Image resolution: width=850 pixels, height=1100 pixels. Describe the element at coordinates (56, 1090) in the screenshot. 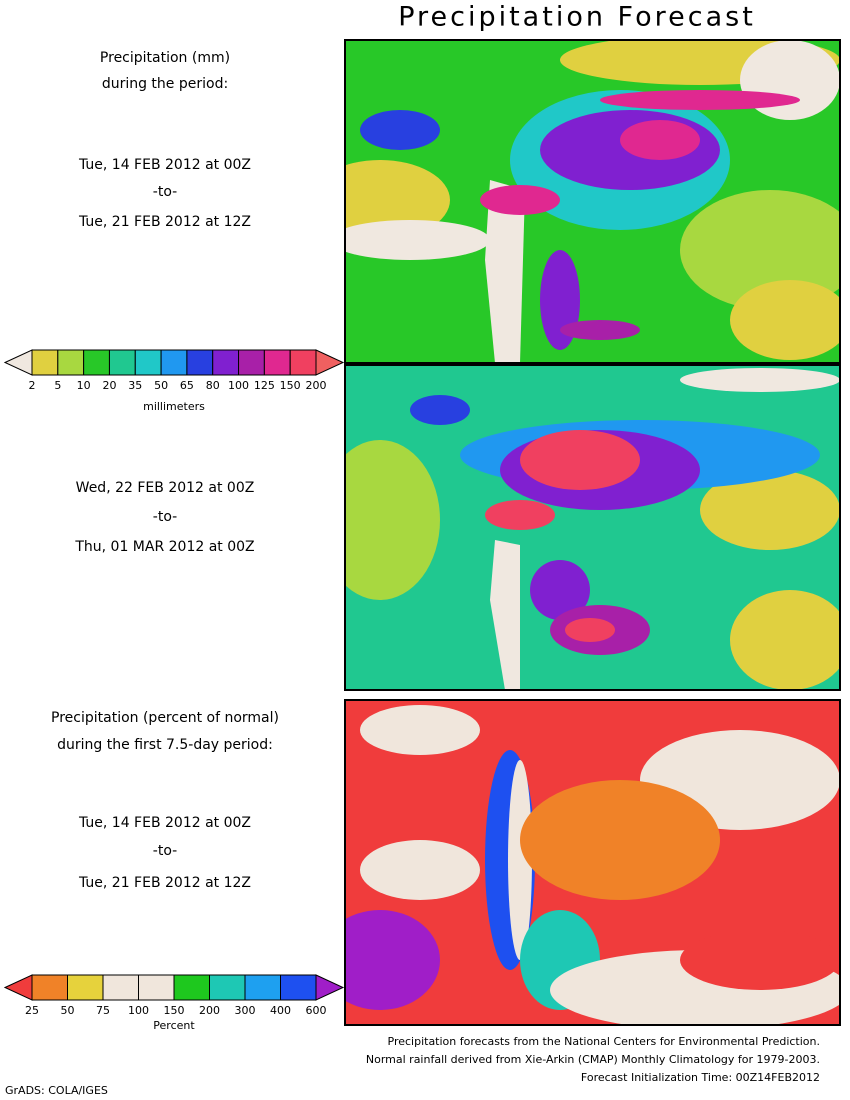

I see `credit: GrADS: COLA/IGES` at that location.